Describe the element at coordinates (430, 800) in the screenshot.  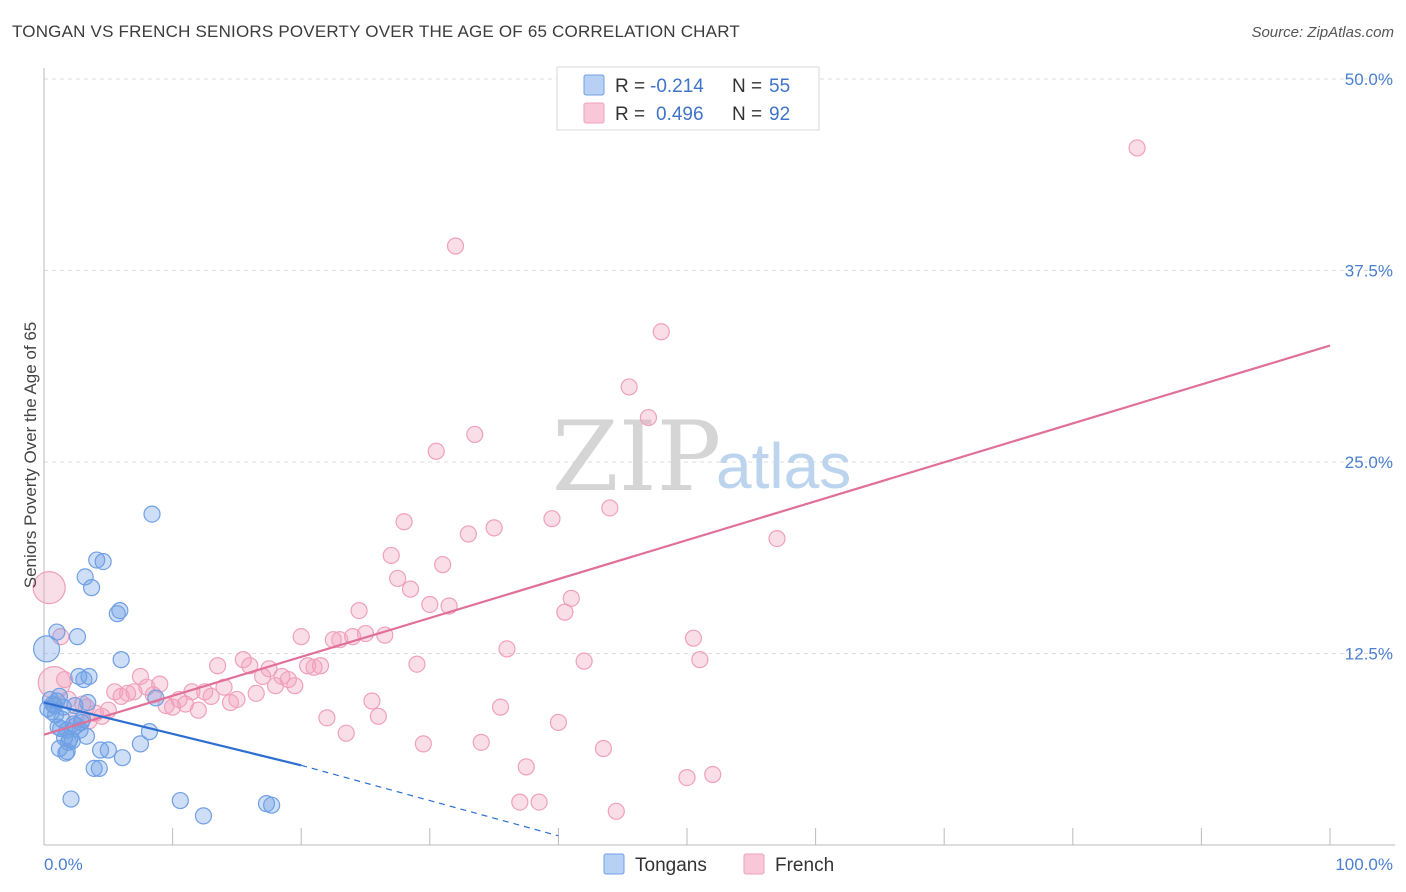
I see `tongans-trend-extension` at that location.